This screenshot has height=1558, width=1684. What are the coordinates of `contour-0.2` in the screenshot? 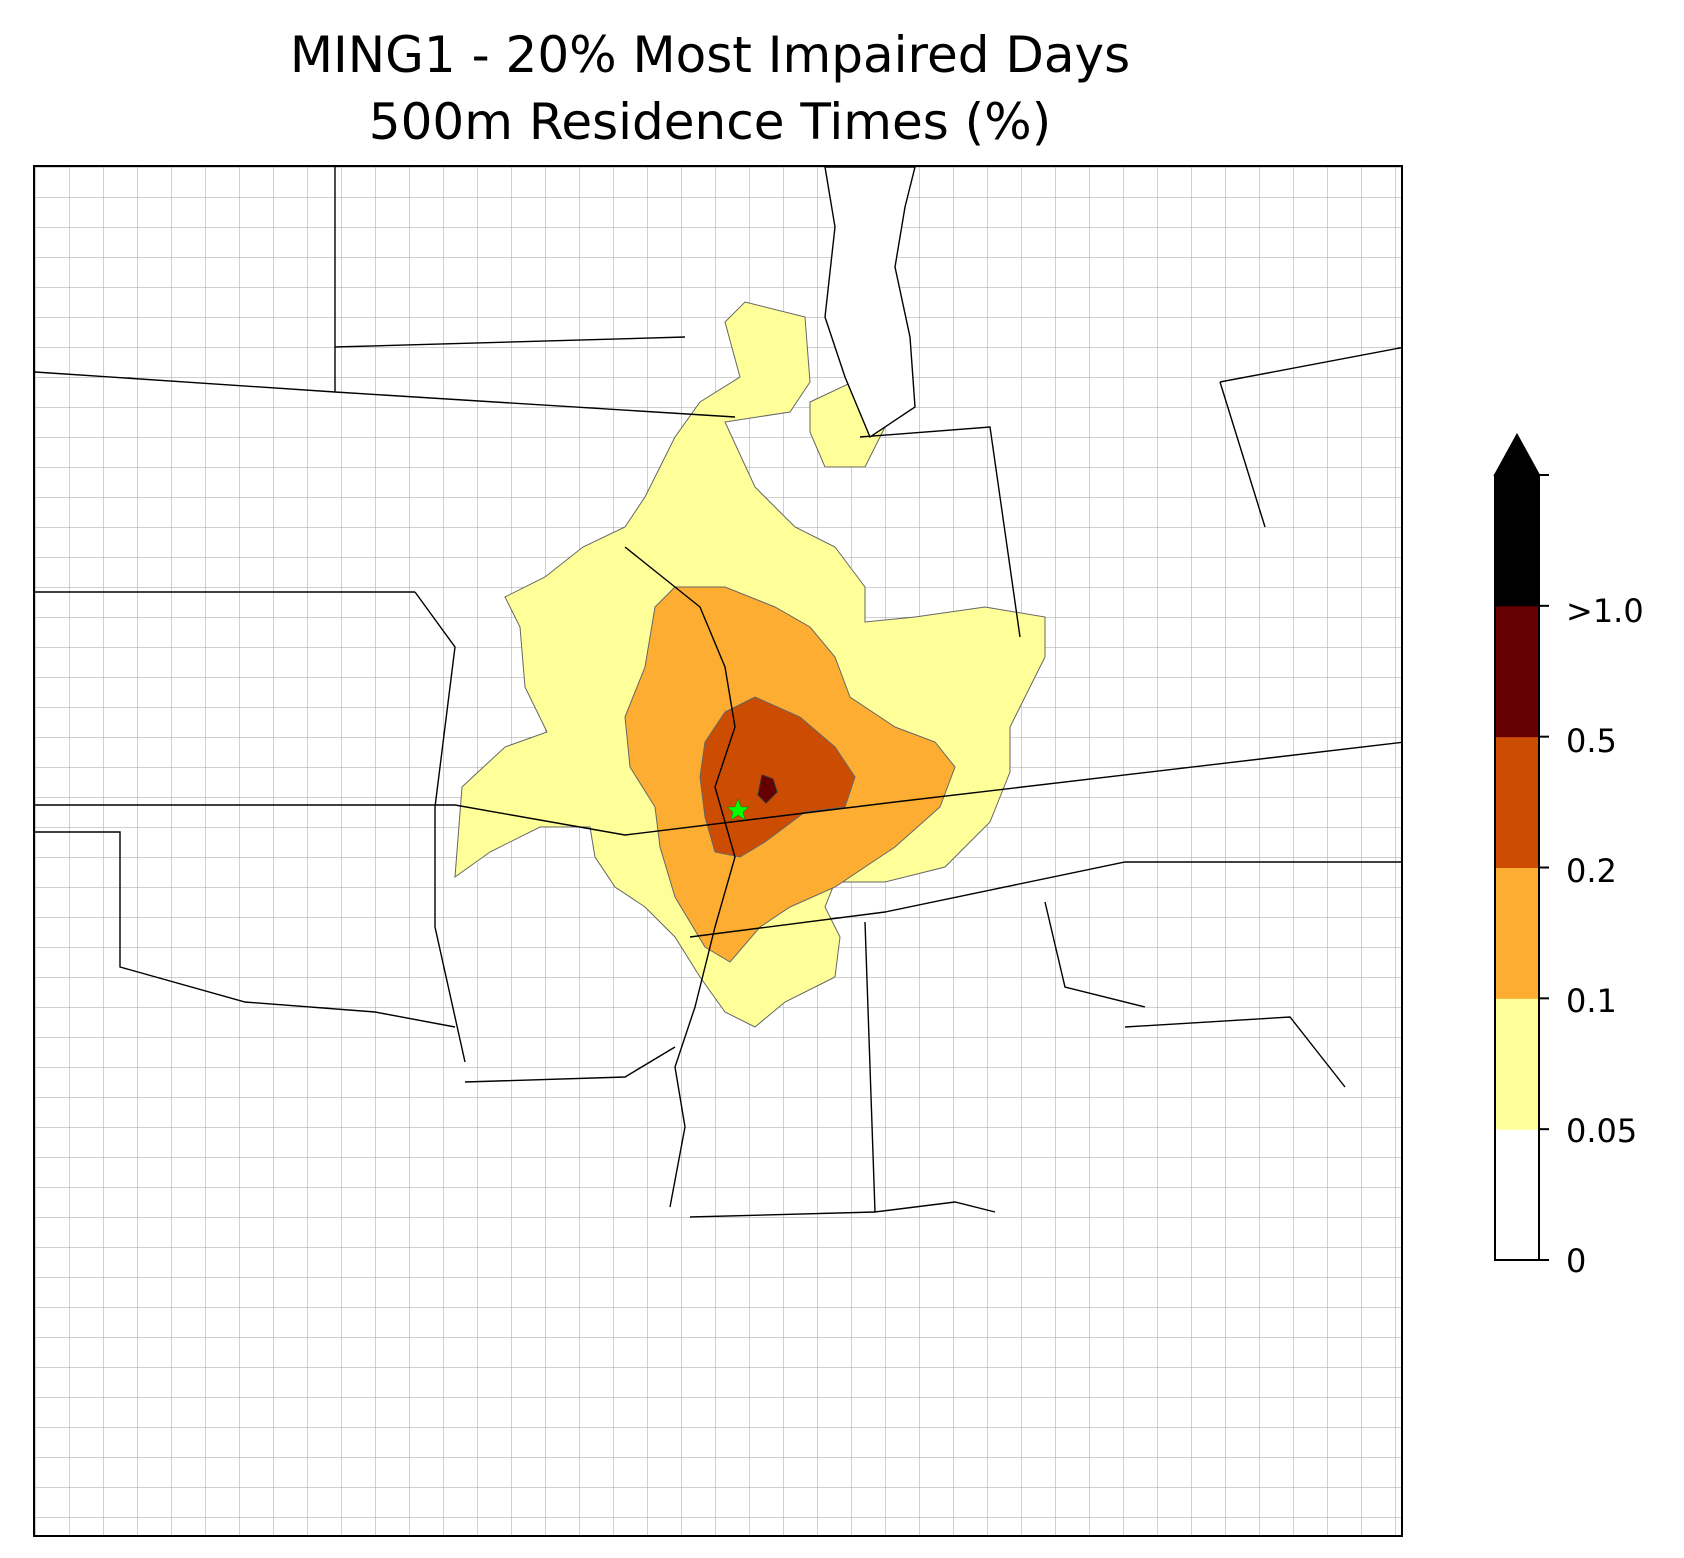 It's located at (777, 777).